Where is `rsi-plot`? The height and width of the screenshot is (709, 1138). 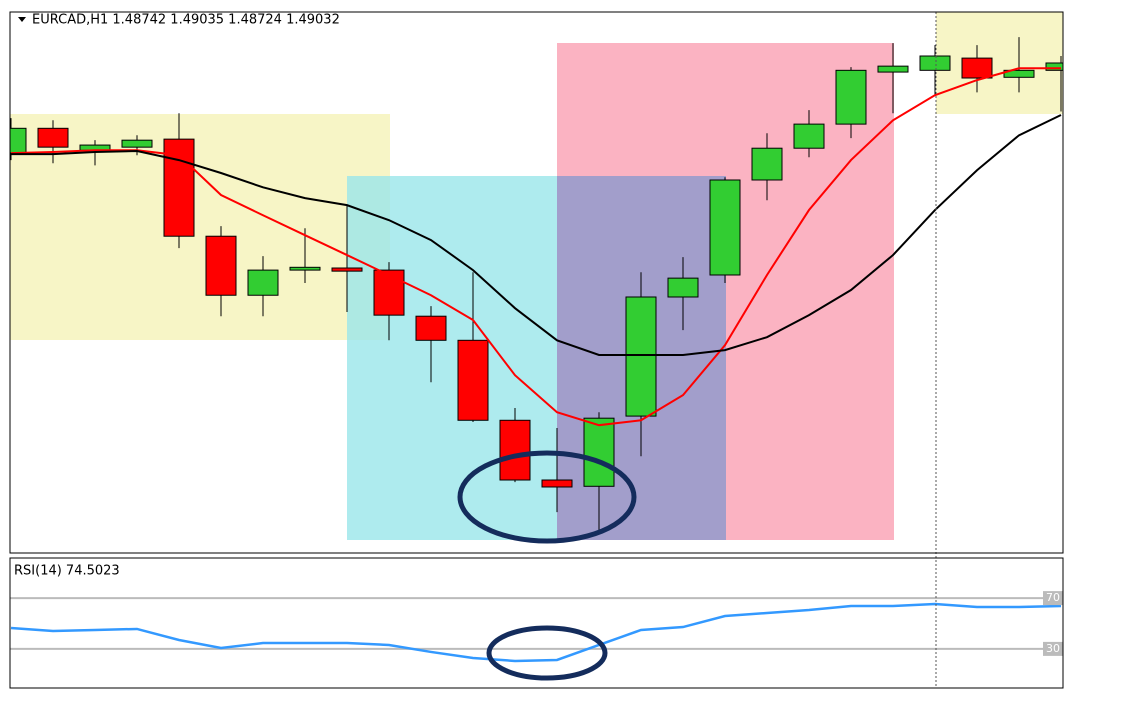
rsi-plot is located at coordinates (536, 630).